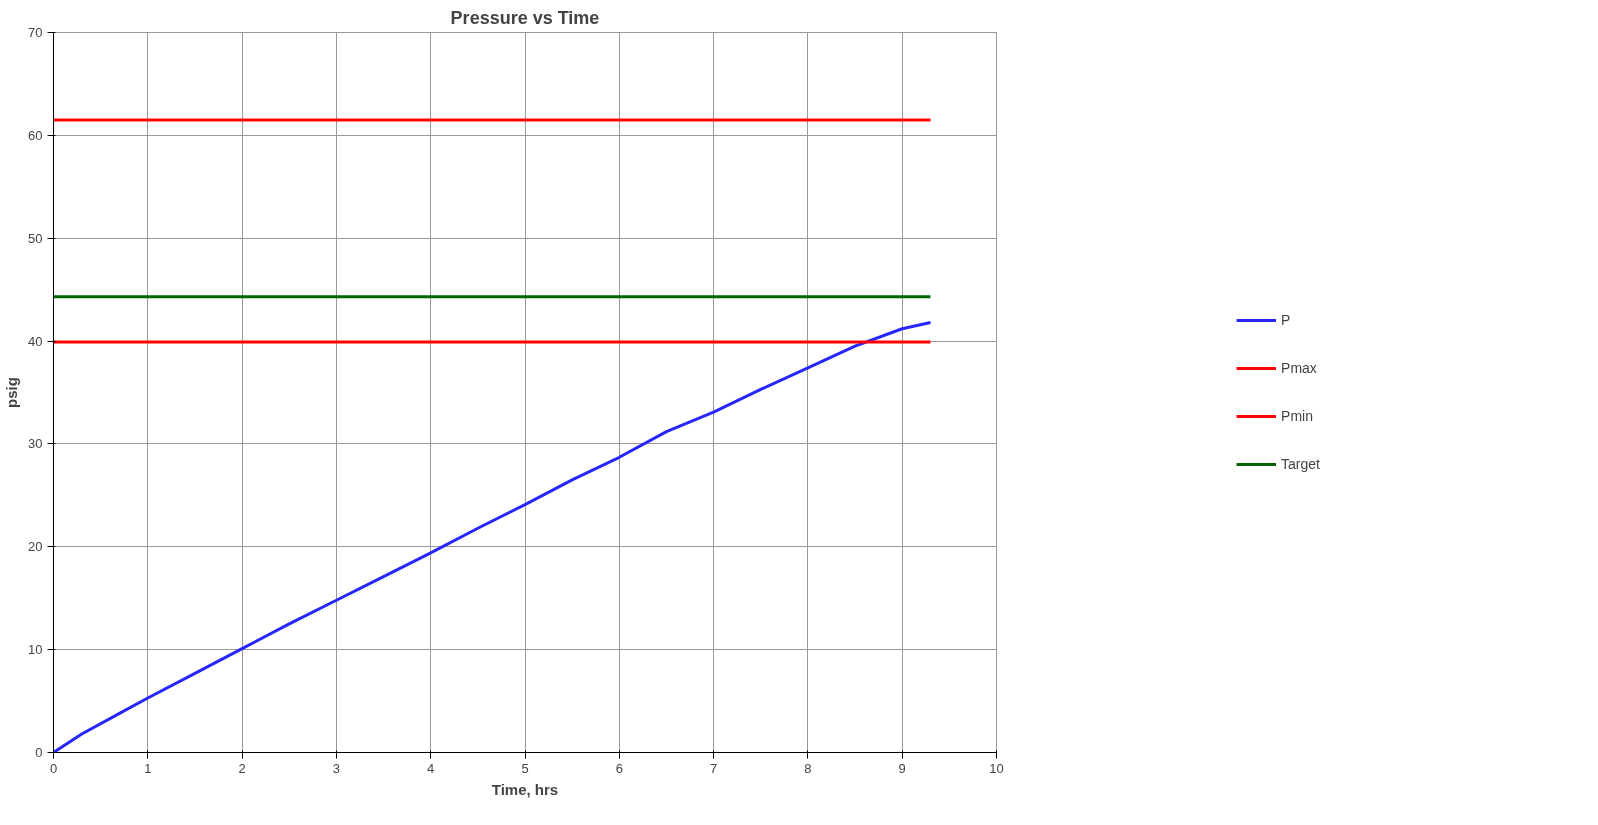 This screenshot has width=1598, height=825. I want to click on legend-label: Pmin, so click(1297, 416).